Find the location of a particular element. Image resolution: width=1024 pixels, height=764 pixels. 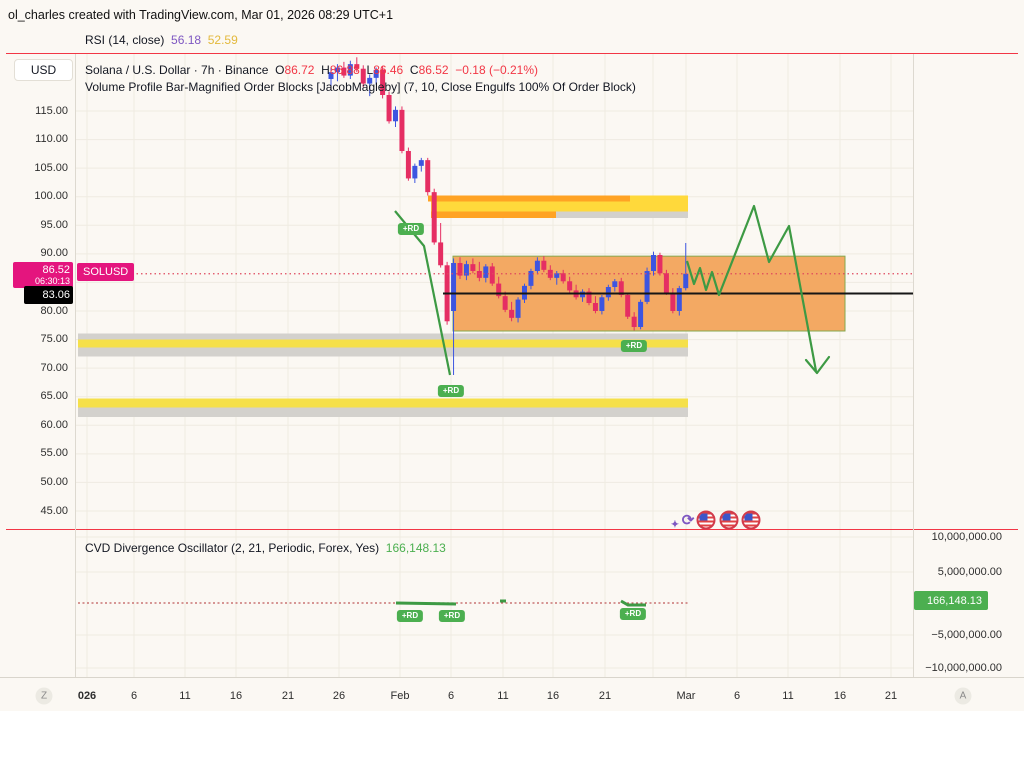

scale-z-button: Z is located at coordinates (44, 696).